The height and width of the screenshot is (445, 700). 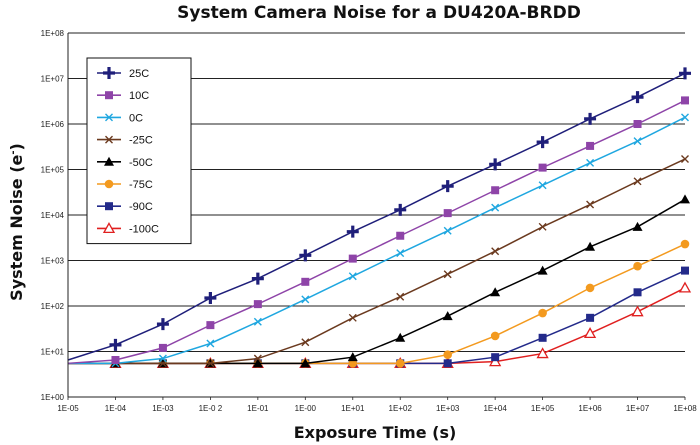 What do you see at coordinates (125, 162) in the screenshot?
I see `legend-item: -50C` at bounding box center [125, 162].